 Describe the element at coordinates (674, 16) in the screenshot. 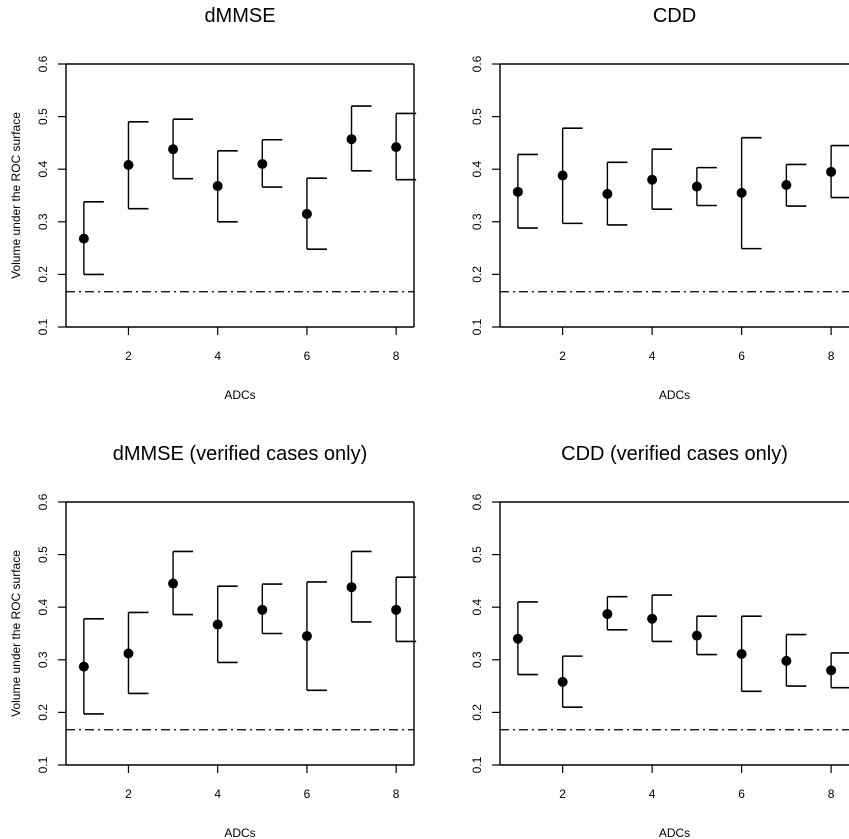

I see `panel-title: CDD` at that location.